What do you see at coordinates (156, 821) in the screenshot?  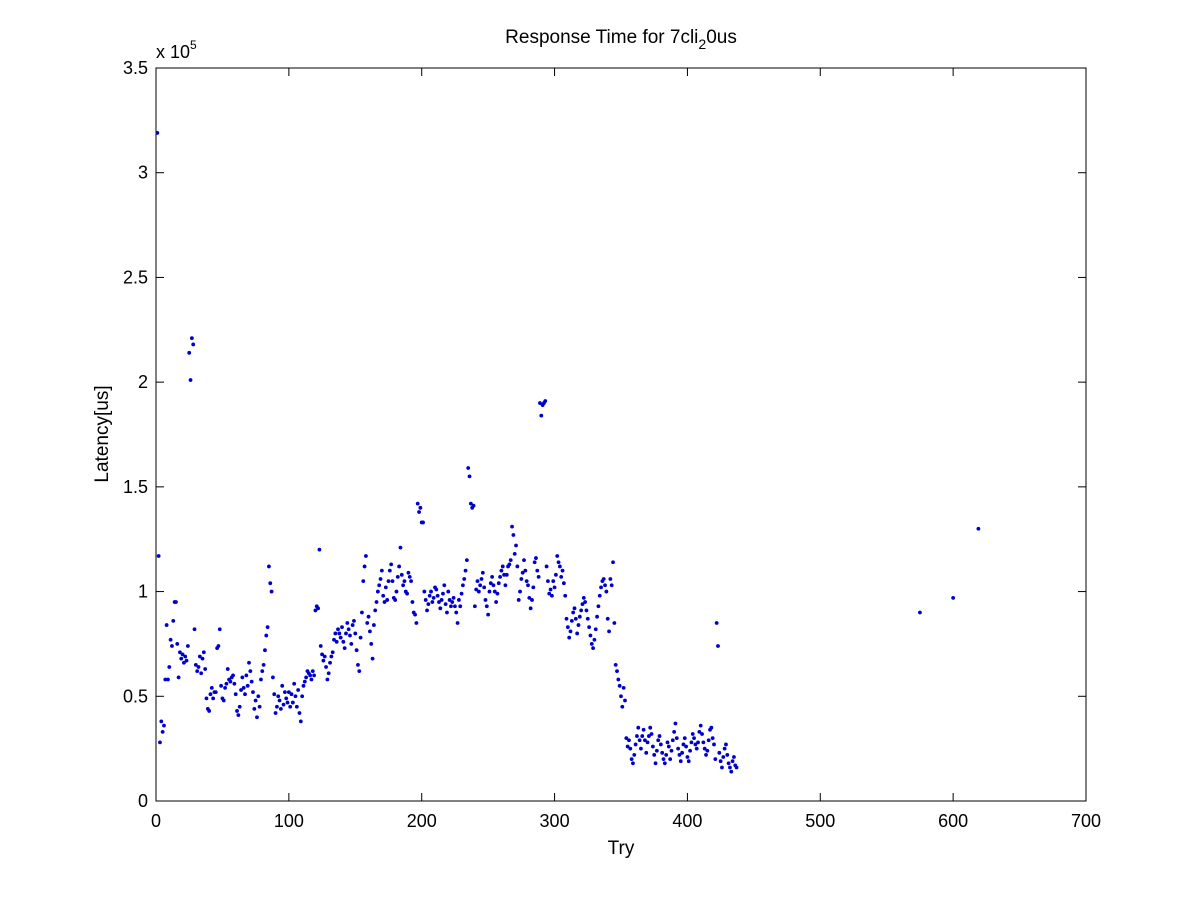 I see `x-tick-label: 0` at bounding box center [156, 821].